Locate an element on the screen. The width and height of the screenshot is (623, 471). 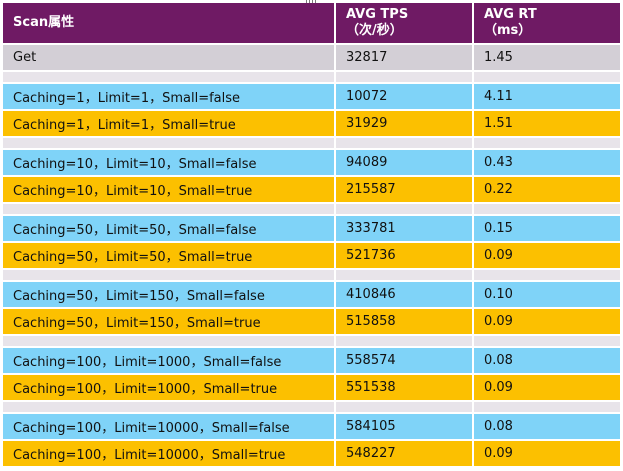
avg-rt-cell: 0.43 is located at coordinates (547, 163).